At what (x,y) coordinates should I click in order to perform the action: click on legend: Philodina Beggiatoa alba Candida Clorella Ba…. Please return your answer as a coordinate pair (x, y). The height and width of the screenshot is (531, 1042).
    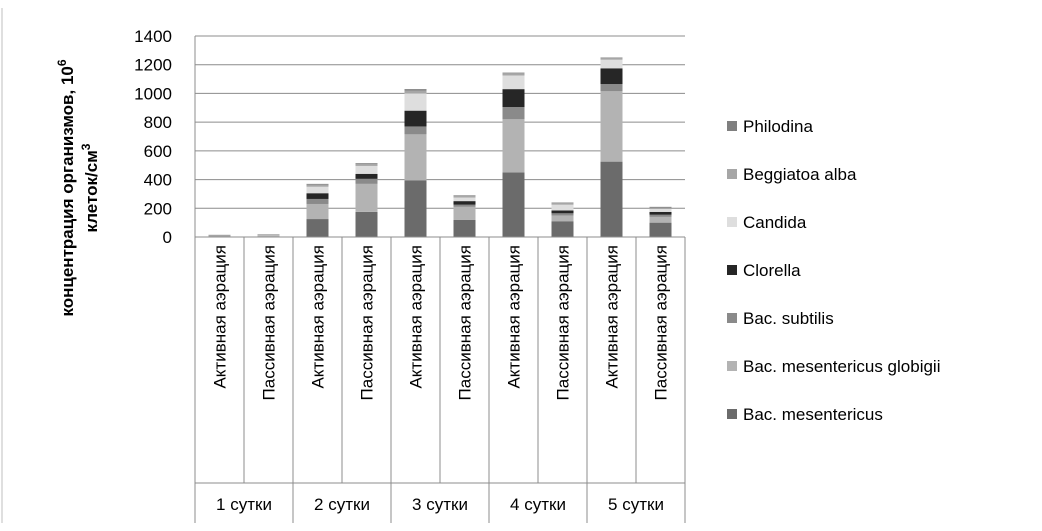
    Looking at the image, I should click on (833, 270).